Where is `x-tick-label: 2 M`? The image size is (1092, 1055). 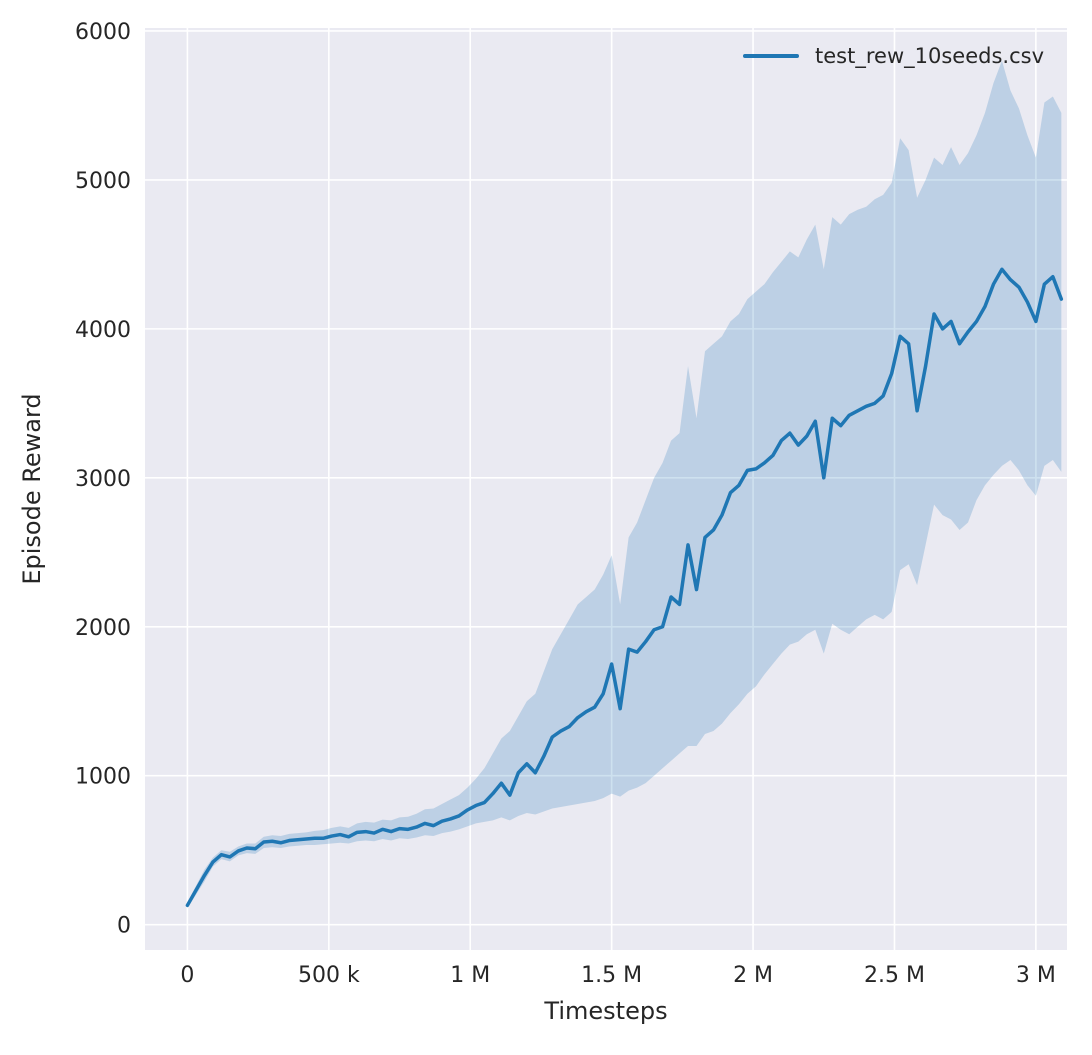 x-tick-label: 2 M is located at coordinates (753, 975).